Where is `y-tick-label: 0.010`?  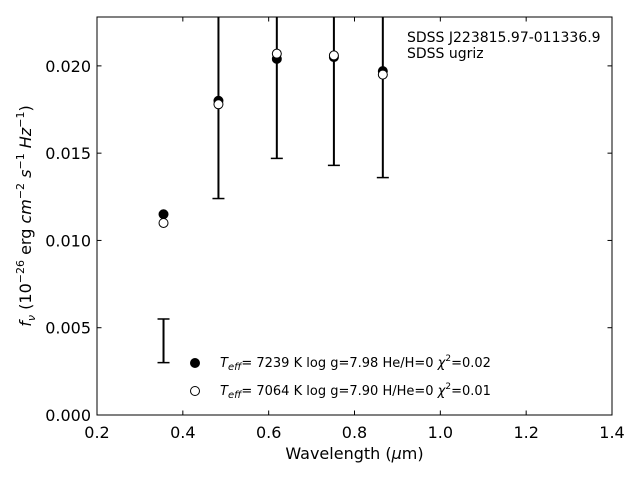
y-tick-label: 0.010 is located at coordinates (68, 240).